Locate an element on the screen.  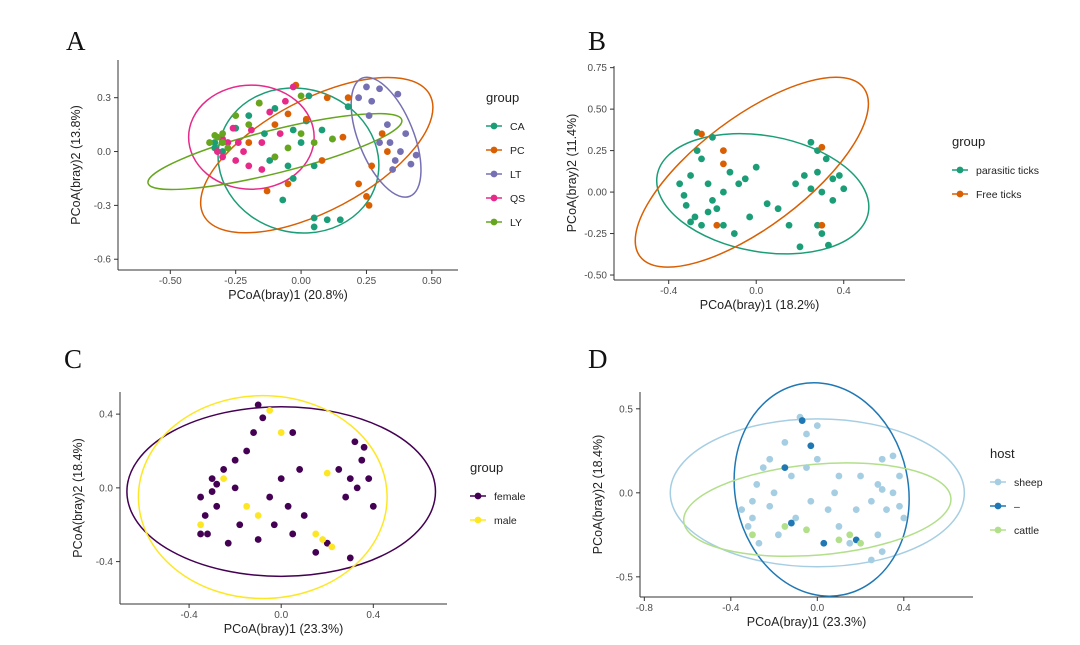
x-tick-label: 0.00 is located at coordinates (301, 281).